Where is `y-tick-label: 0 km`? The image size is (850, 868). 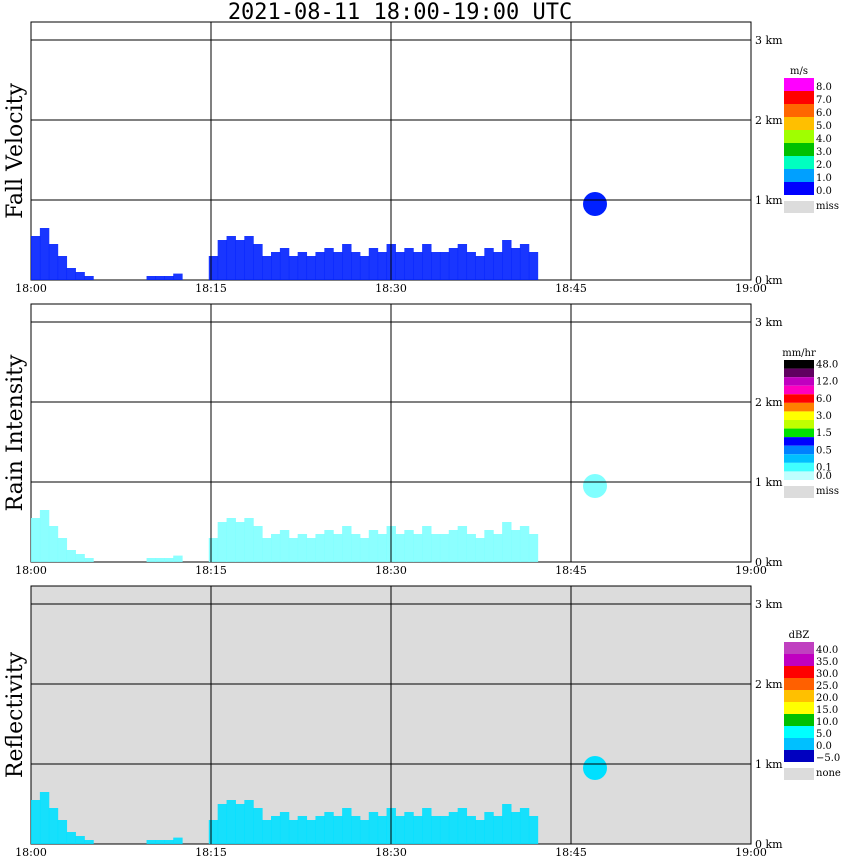
y-tick-label: 0 km is located at coordinates (769, 280).